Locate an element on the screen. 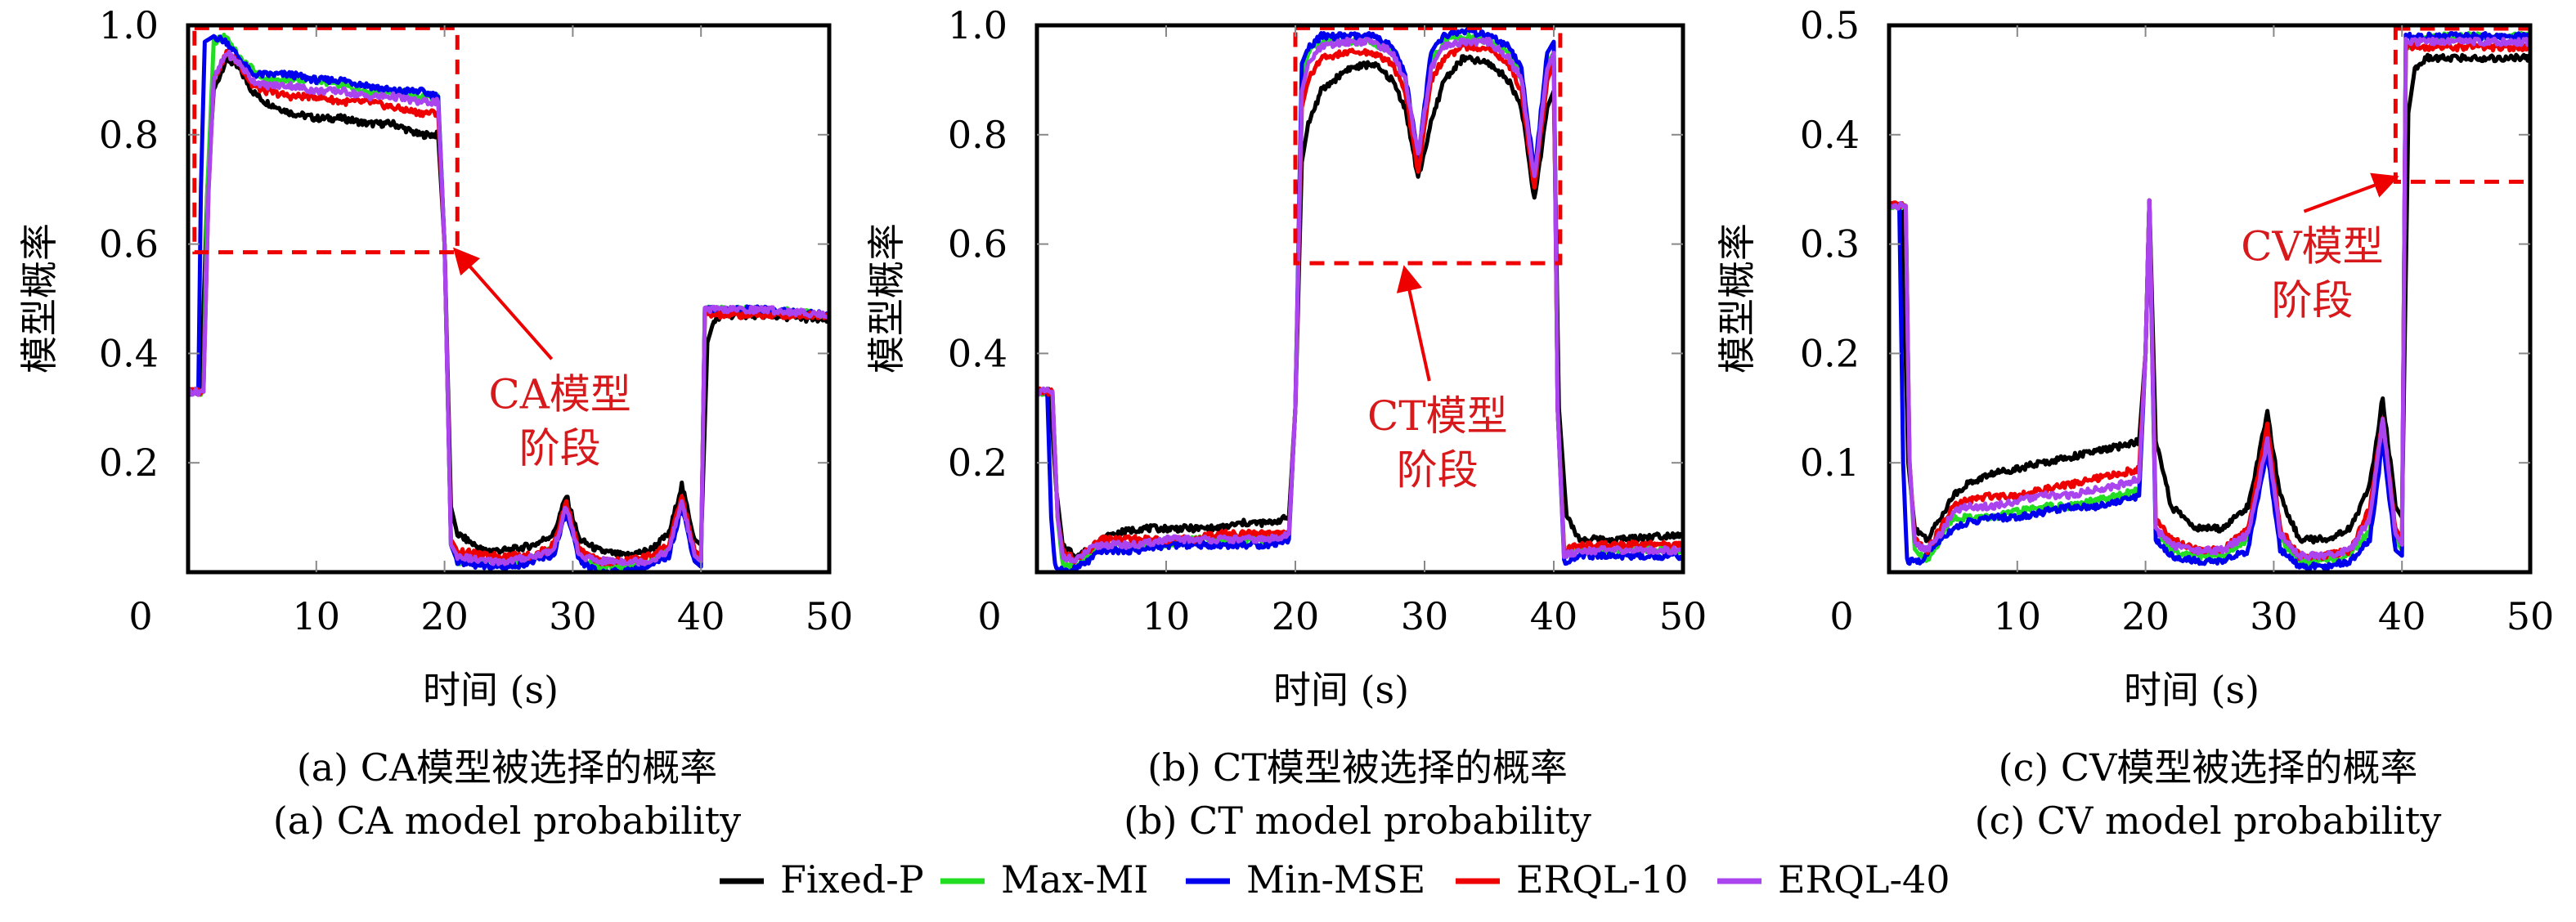 Image resolution: width=2576 pixels, height=922 pixels. caption-cn-b: (b) CT模型被选择的概率 is located at coordinates (1357, 767).